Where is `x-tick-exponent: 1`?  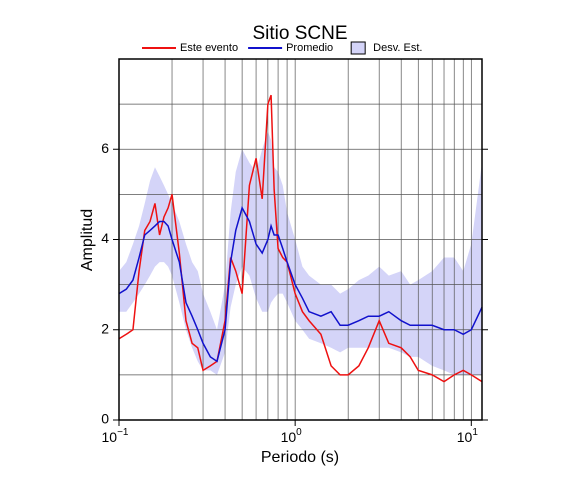
x-tick-exponent: 1 is located at coordinates (475, 432).